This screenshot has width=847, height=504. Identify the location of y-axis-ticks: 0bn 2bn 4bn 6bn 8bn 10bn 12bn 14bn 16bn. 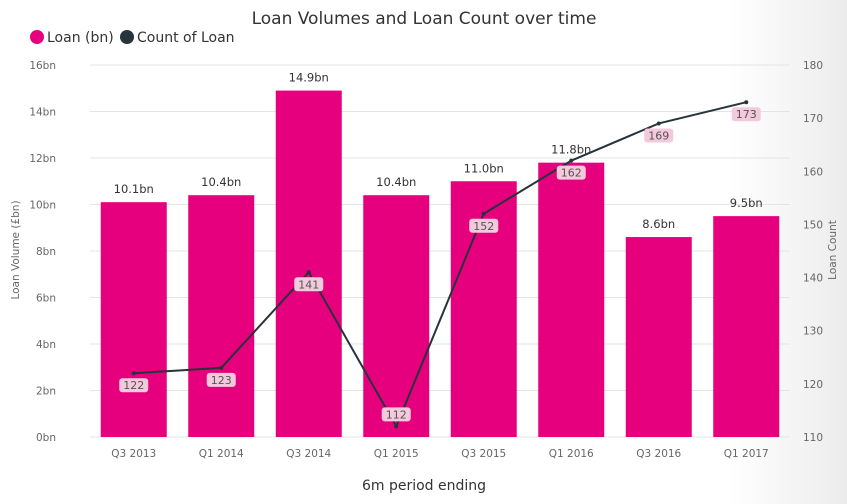
(42, 252).